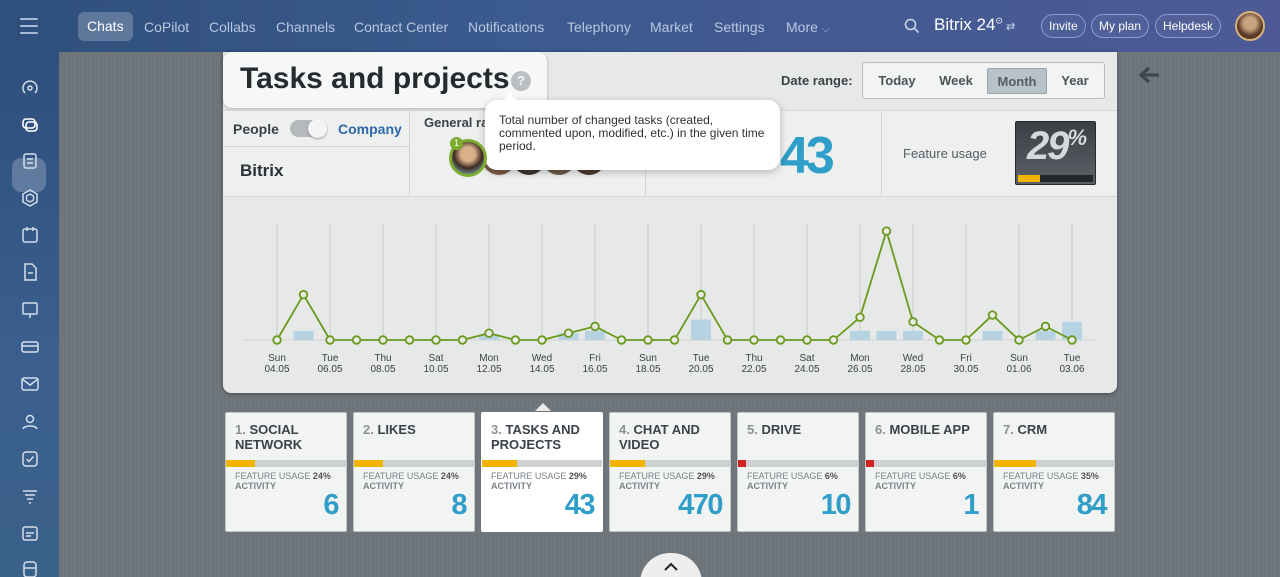  I want to click on mail-icon, so click(30, 384).